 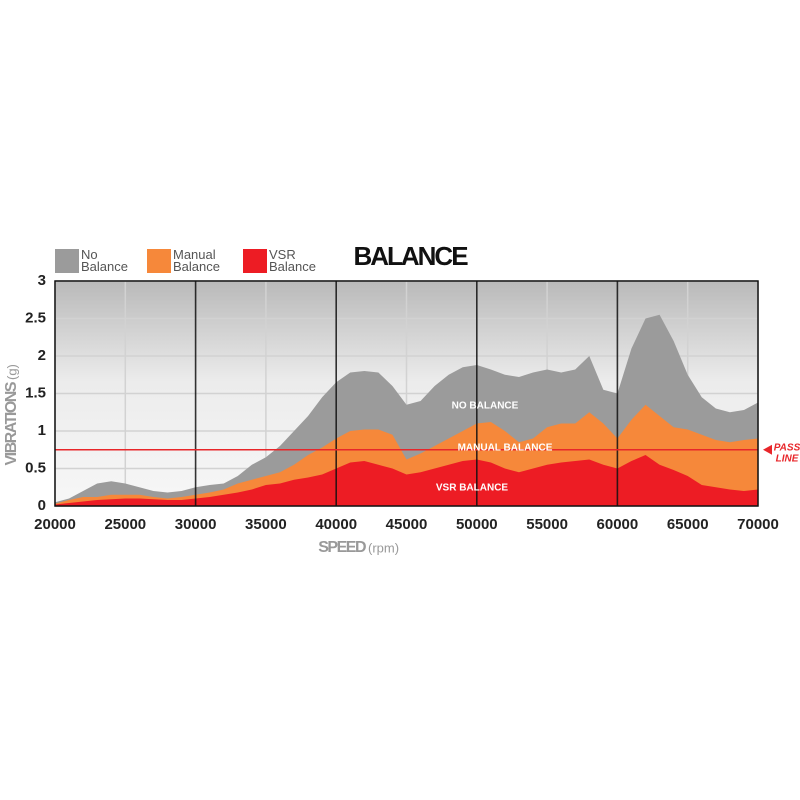 What do you see at coordinates (407, 524) in the screenshot?
I see `x-tick-label: 45000` at bounding box center [407, 524].